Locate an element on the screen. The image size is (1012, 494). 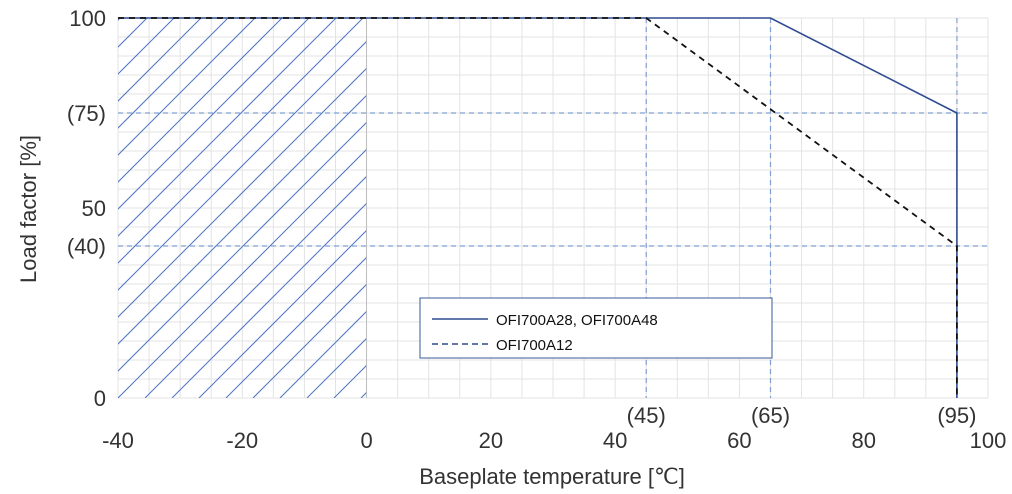
x-tick-label: 0 is located at coordinates (366, 440).